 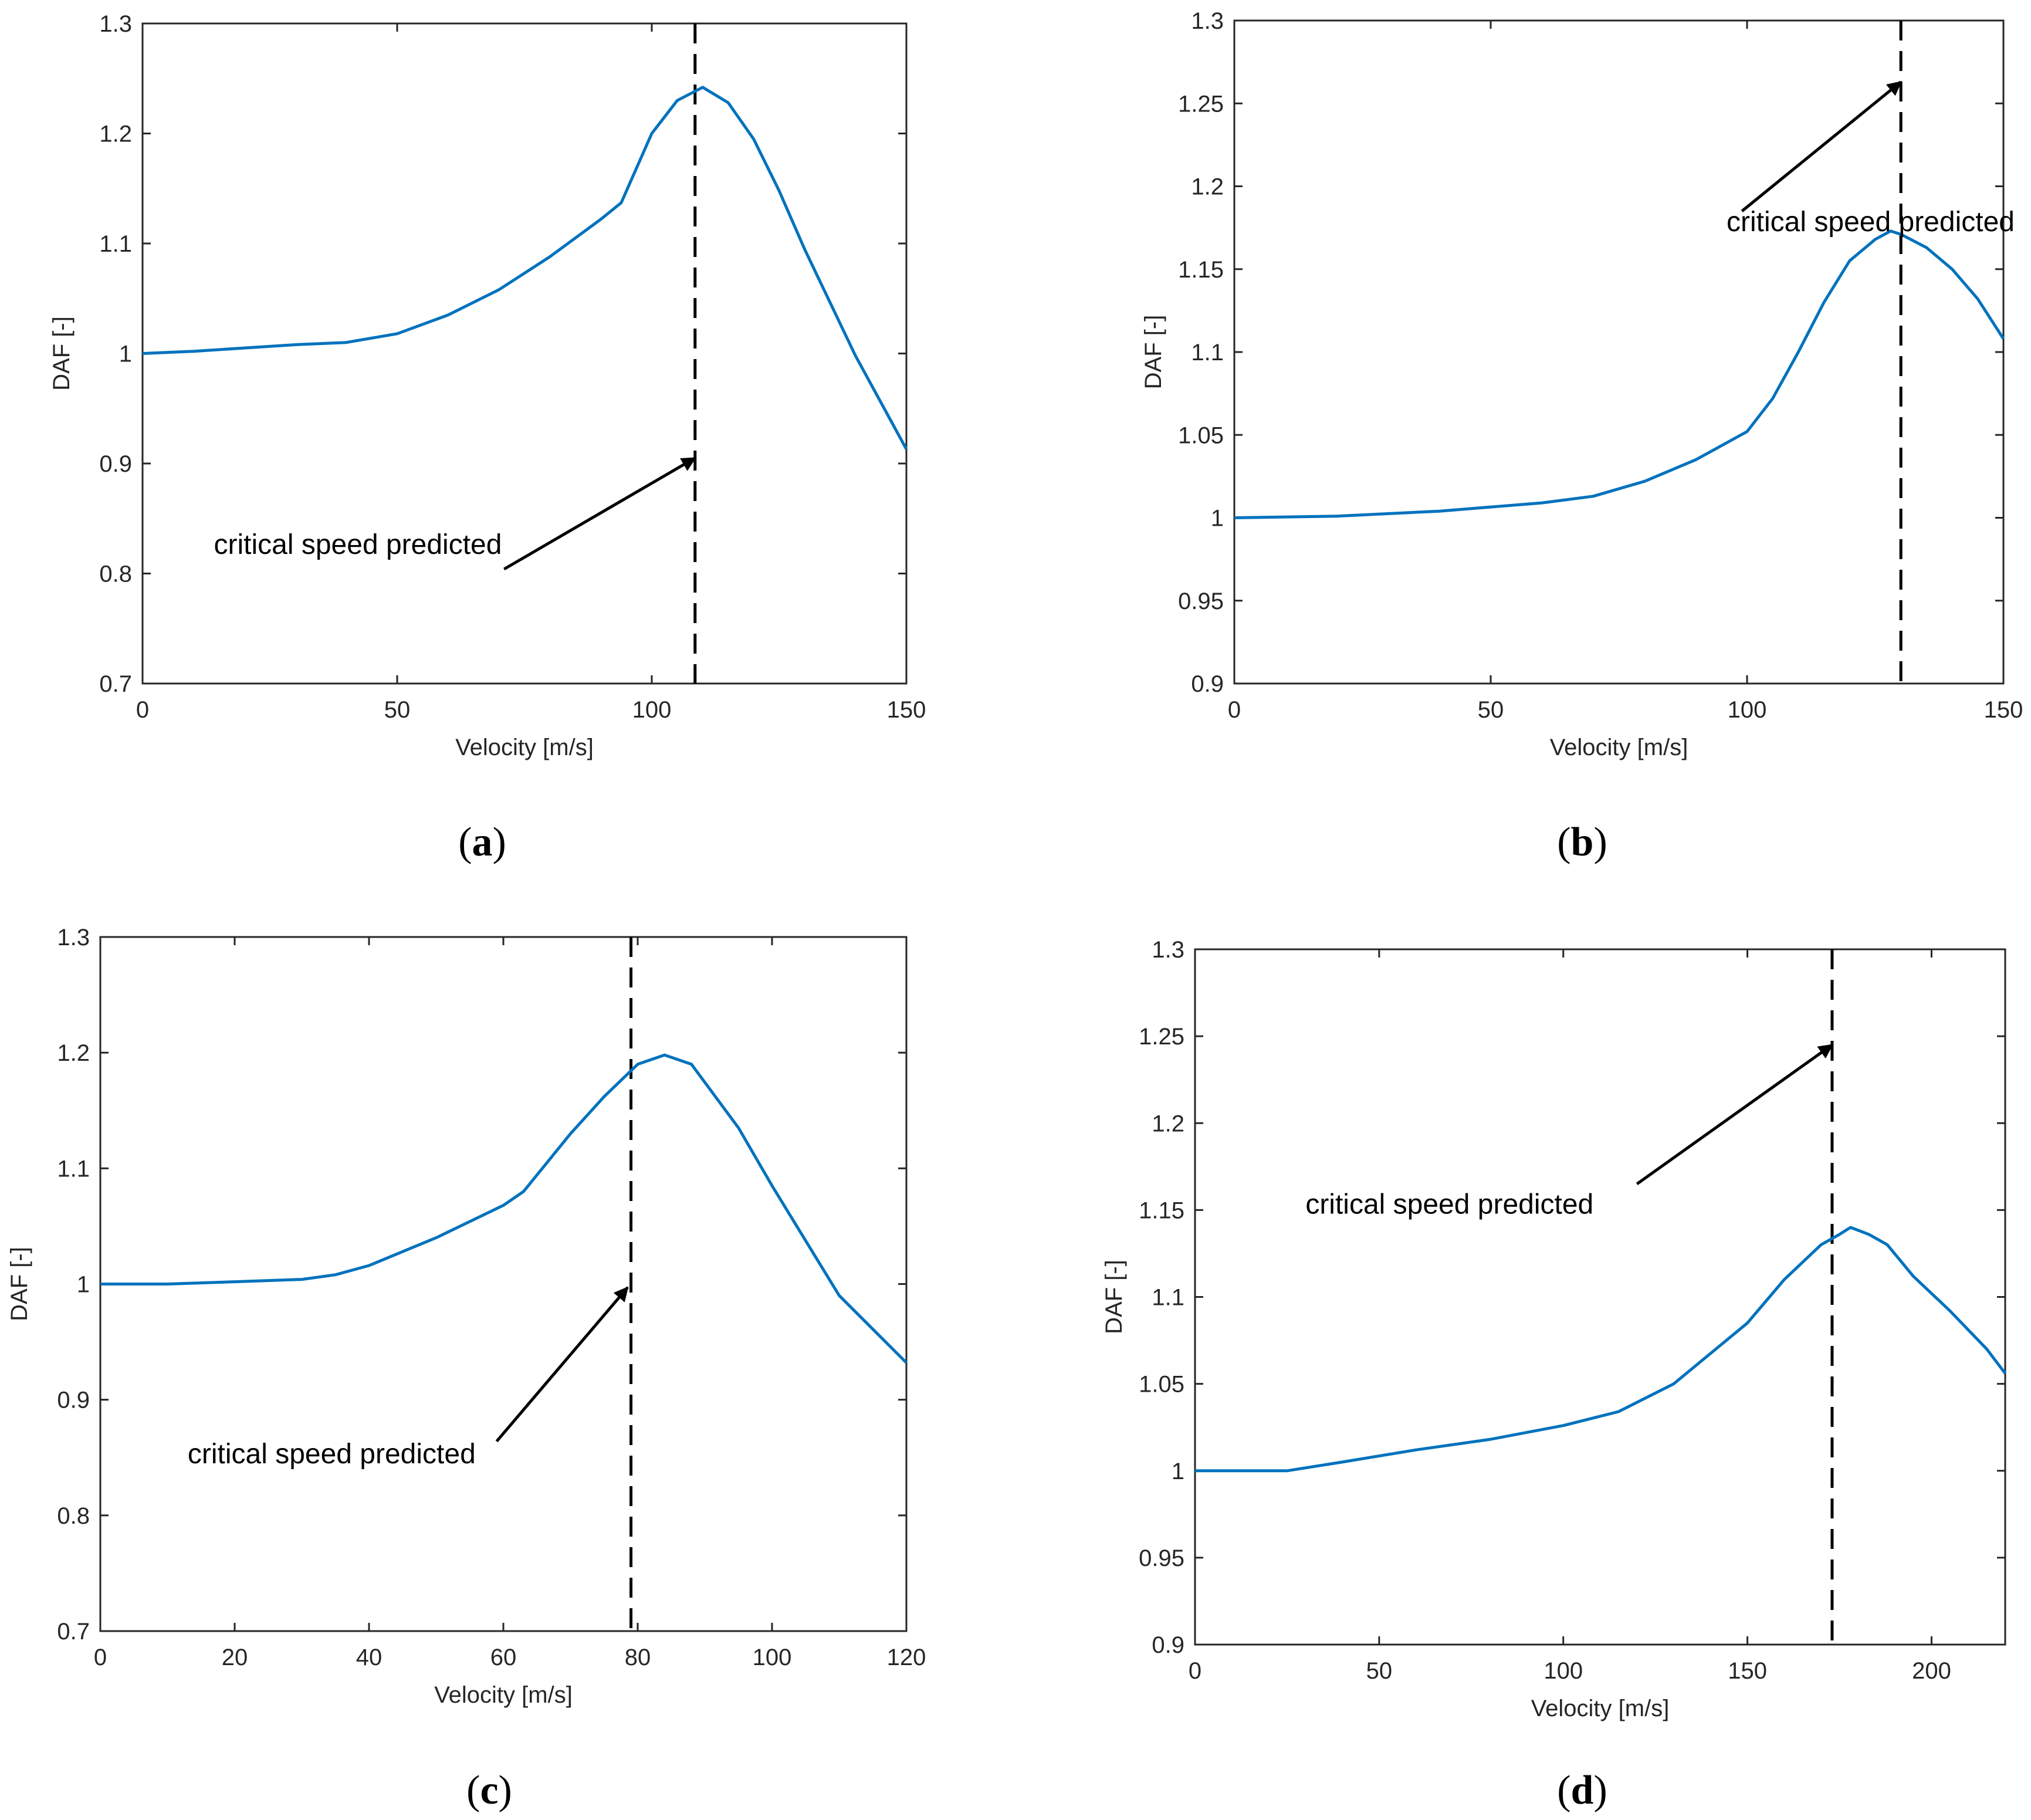 What do you see at coordinates (1195, 1671) in the screenshot?
I see `panel-d-x-tick-label: 0` at bounding box center [1195, 1671].